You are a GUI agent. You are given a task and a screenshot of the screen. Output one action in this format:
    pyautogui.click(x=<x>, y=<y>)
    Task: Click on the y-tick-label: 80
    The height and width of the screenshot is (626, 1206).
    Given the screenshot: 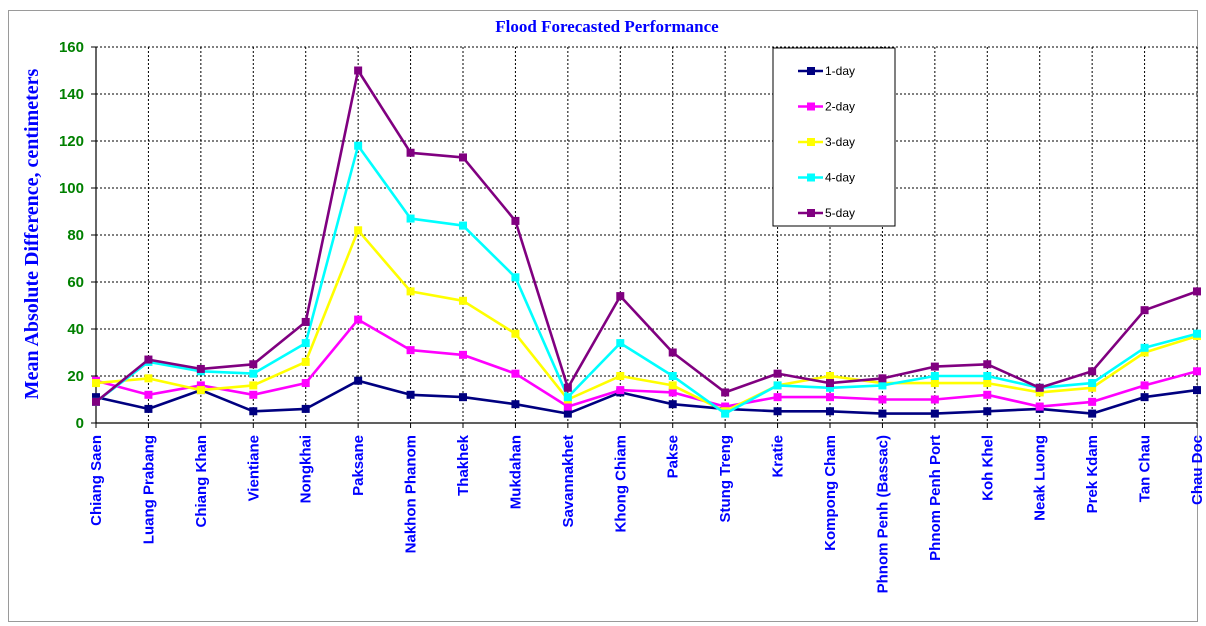 What is the action you would take?
    pyautogui.click(x=75, y=235)
    